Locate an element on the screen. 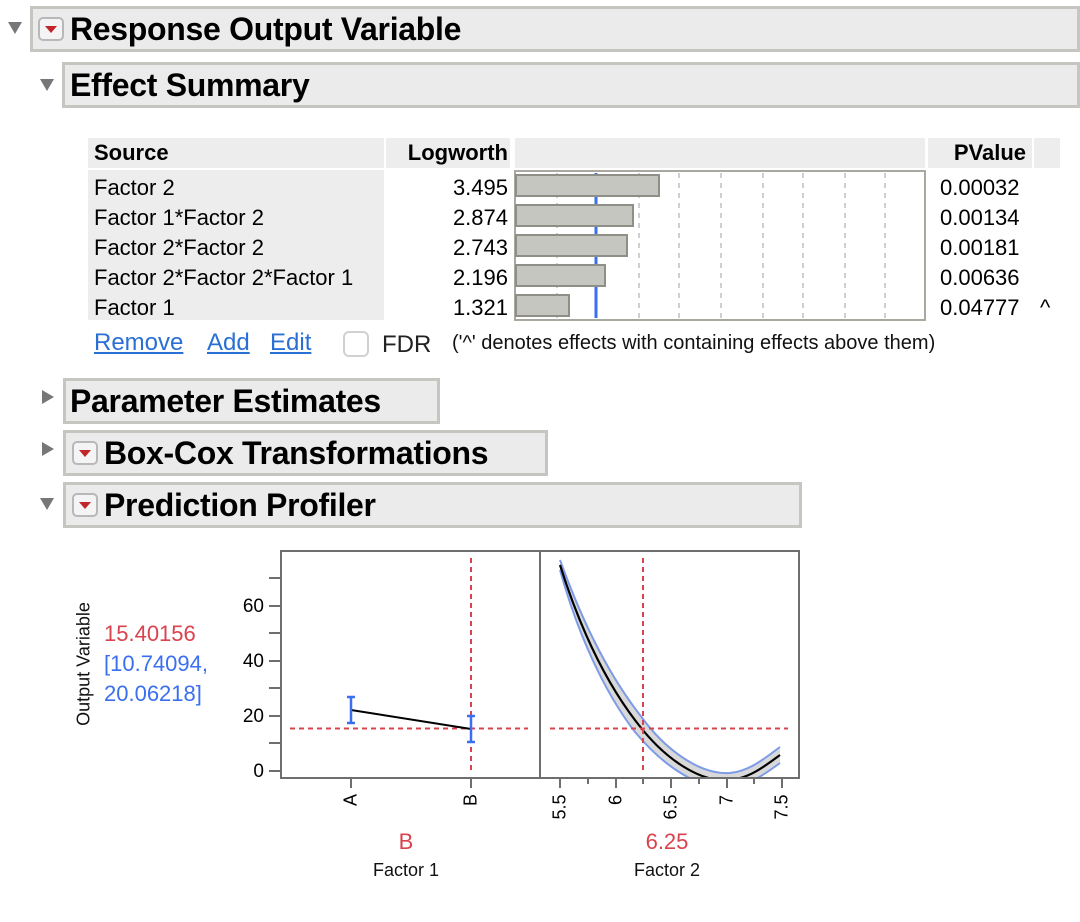  row-logworth: 3.495 is located at coordinates (480, 187).